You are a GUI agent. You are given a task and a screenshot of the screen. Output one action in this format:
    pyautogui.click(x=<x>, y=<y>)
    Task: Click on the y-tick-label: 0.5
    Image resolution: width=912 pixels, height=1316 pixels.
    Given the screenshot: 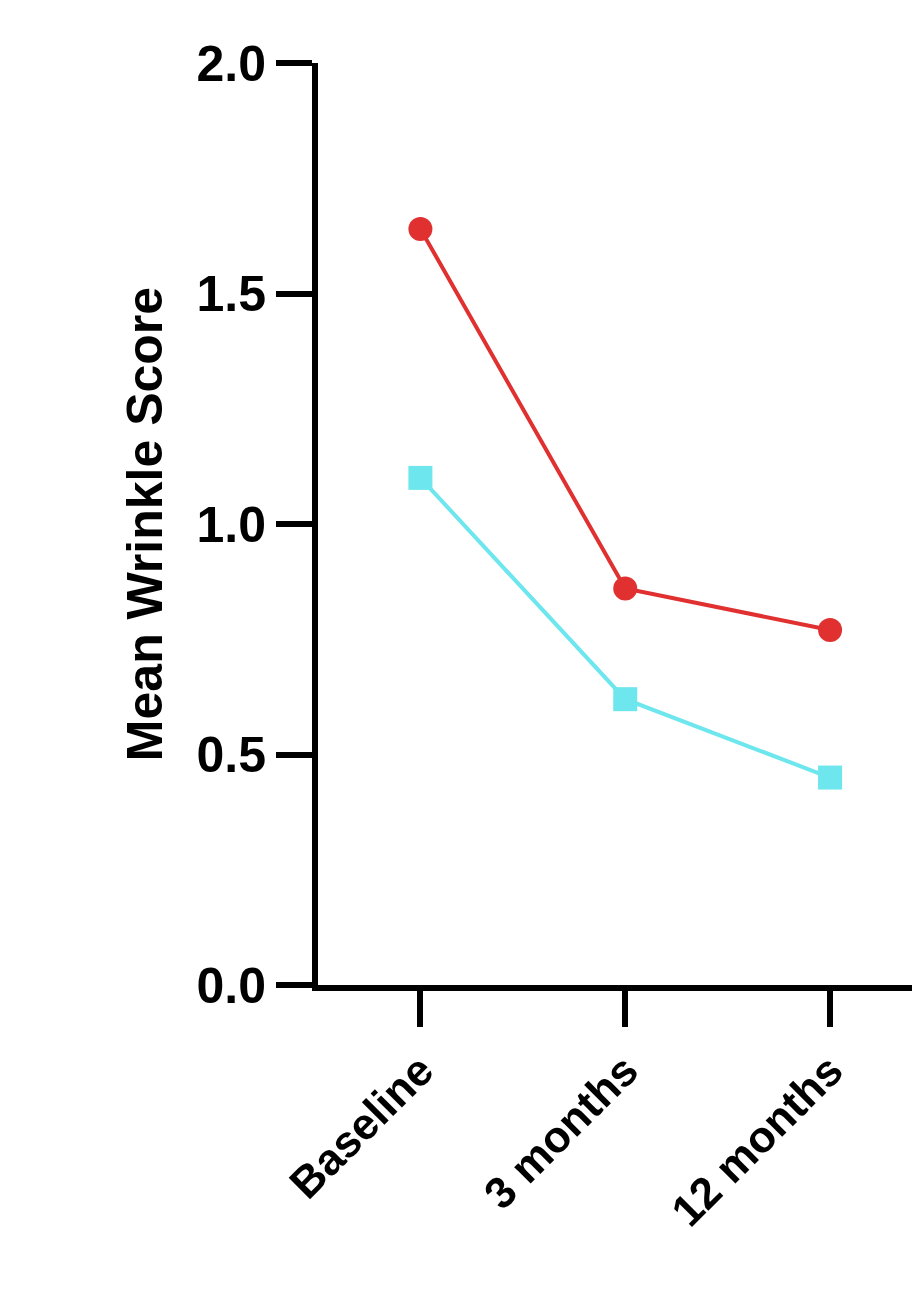 What is the action you would take?
    pyautogui.click(x=231, y=755)
    